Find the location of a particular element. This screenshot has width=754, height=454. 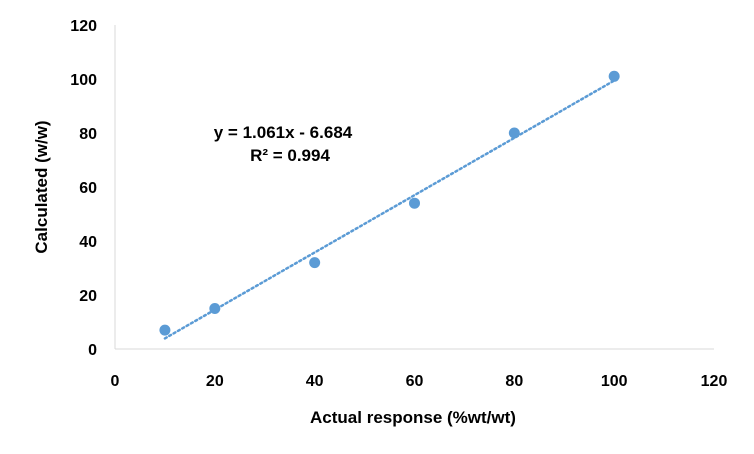

y-tick-label: 120 is located at coordinates (83, 26).